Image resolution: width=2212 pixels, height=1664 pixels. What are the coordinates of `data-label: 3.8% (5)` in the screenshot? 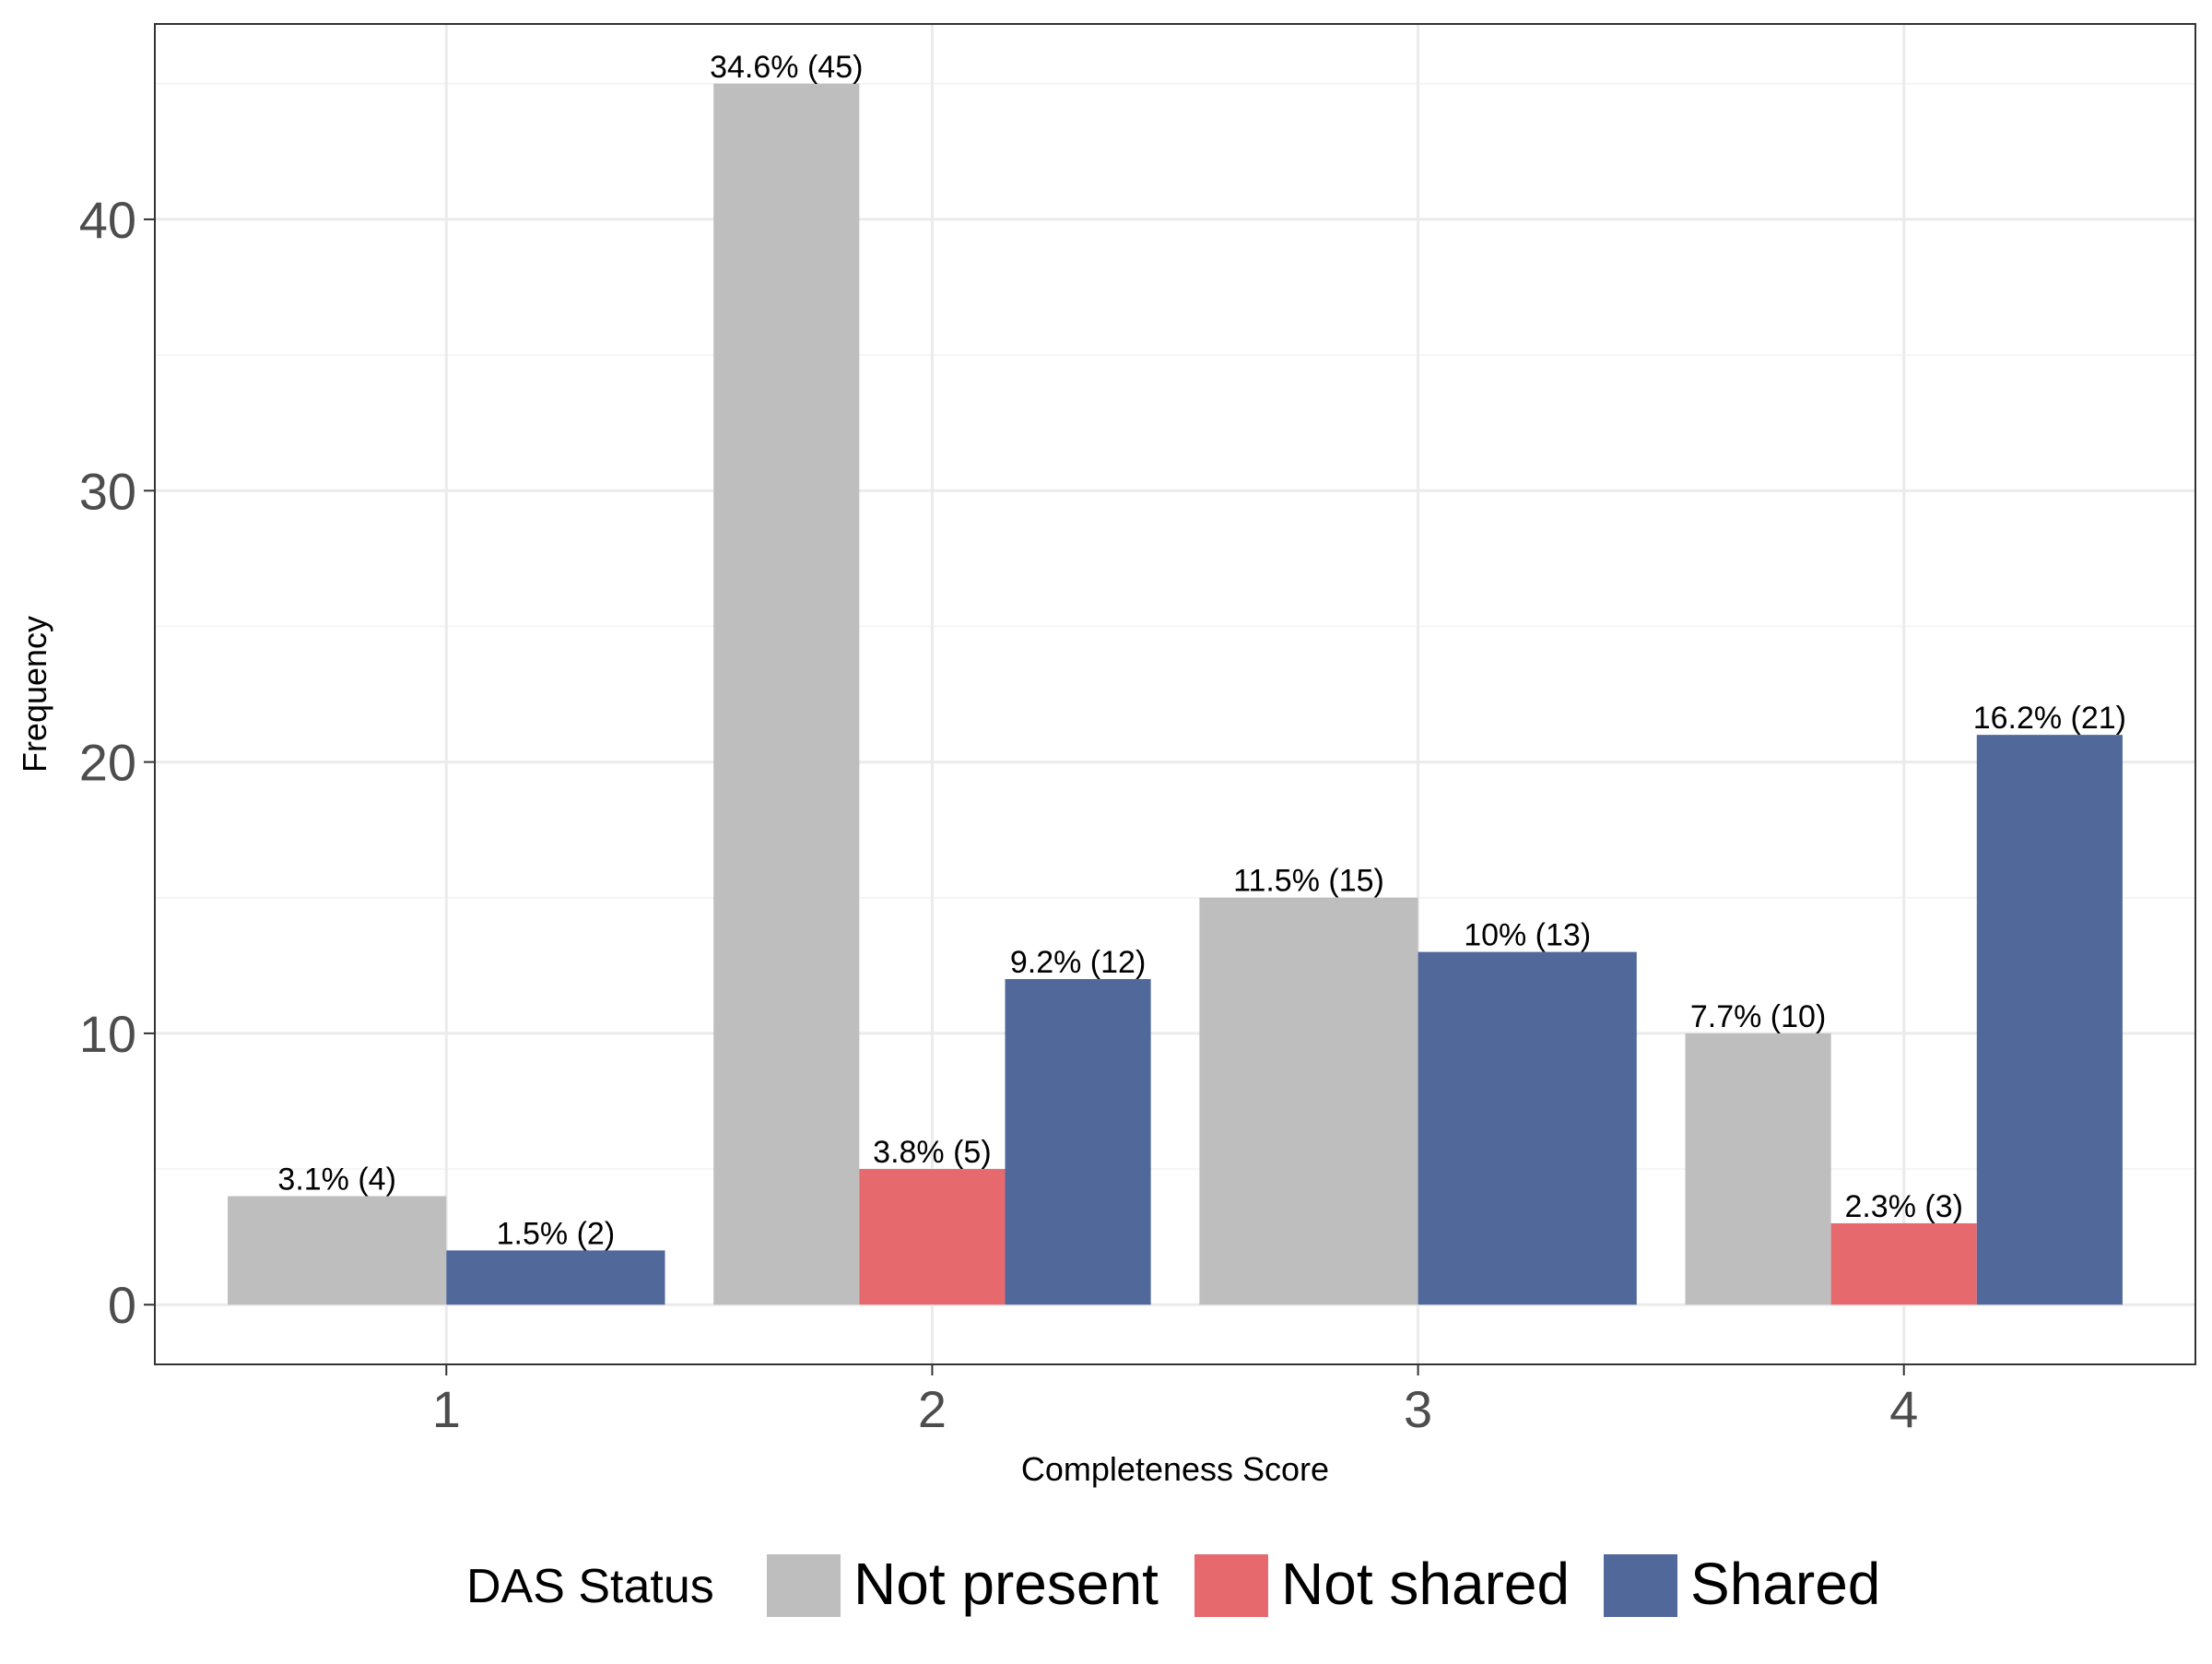 It's located at (932, 1152).